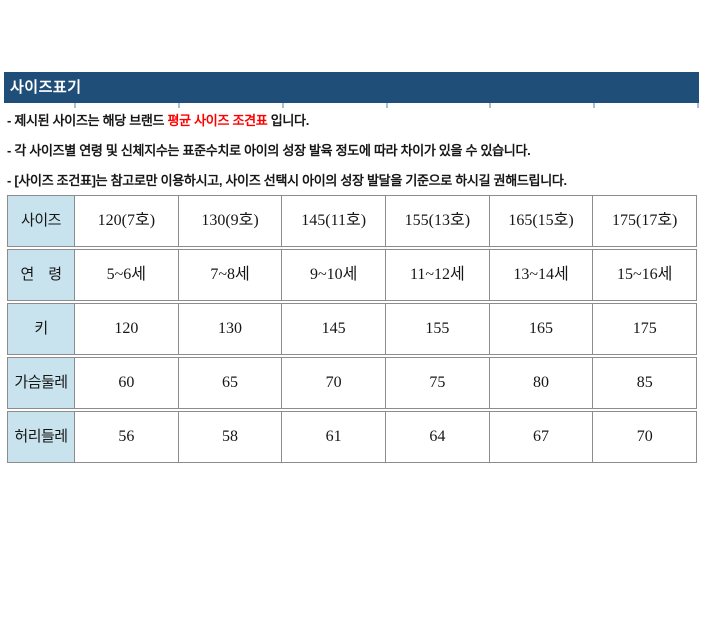 Image resolution: width=703 pixels, height=624 pixels. What do you see at coordinates (541, 437) in the screenshot?
I see `value-cell: 67` at bounding box center [541, 437].